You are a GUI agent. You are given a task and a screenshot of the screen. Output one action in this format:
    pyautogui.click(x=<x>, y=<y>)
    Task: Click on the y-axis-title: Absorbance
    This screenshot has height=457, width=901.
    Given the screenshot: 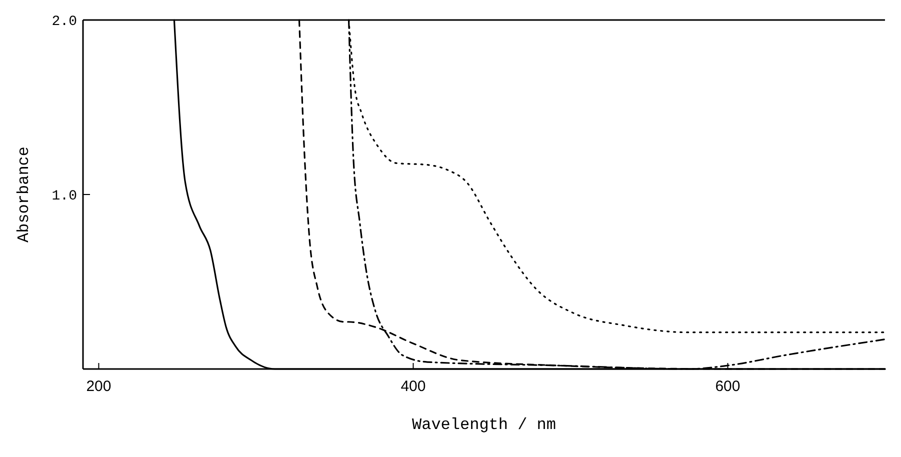 What is the action you would take?
    pyautogui.click(x=24, y=194)
    